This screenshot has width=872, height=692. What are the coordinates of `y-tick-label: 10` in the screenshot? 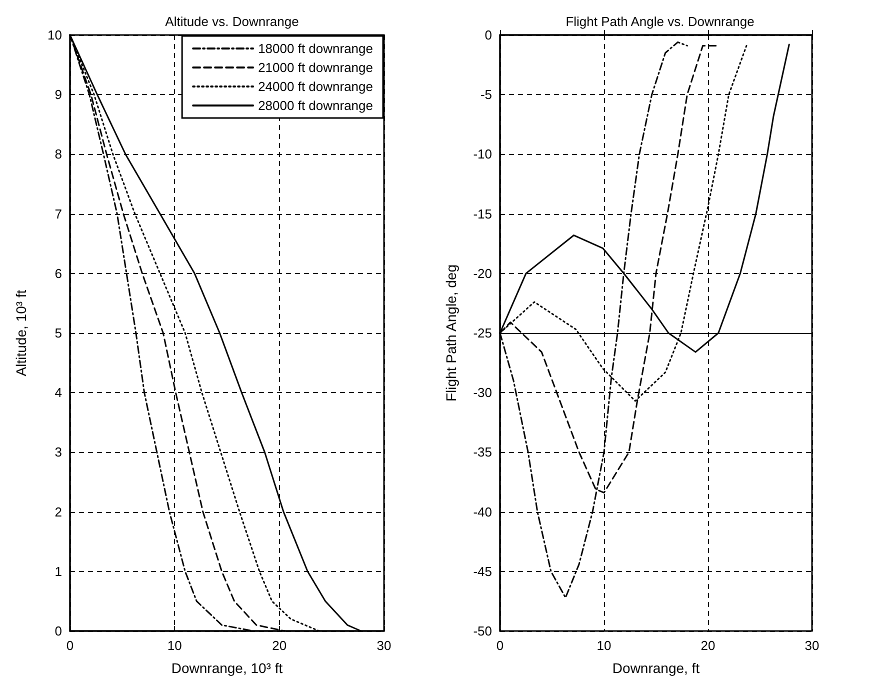 It's located at (55, 35).